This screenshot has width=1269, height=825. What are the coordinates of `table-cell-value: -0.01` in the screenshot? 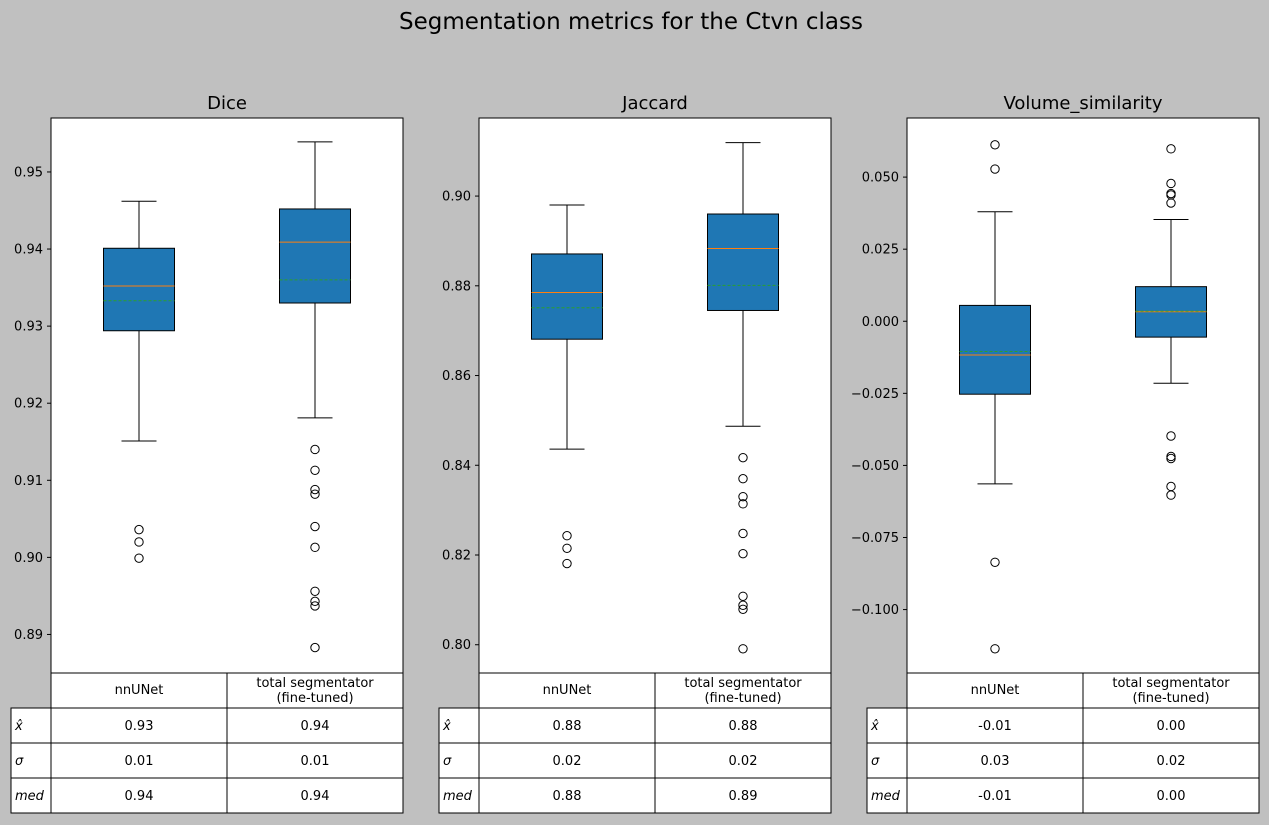 It's located at (995, 726).